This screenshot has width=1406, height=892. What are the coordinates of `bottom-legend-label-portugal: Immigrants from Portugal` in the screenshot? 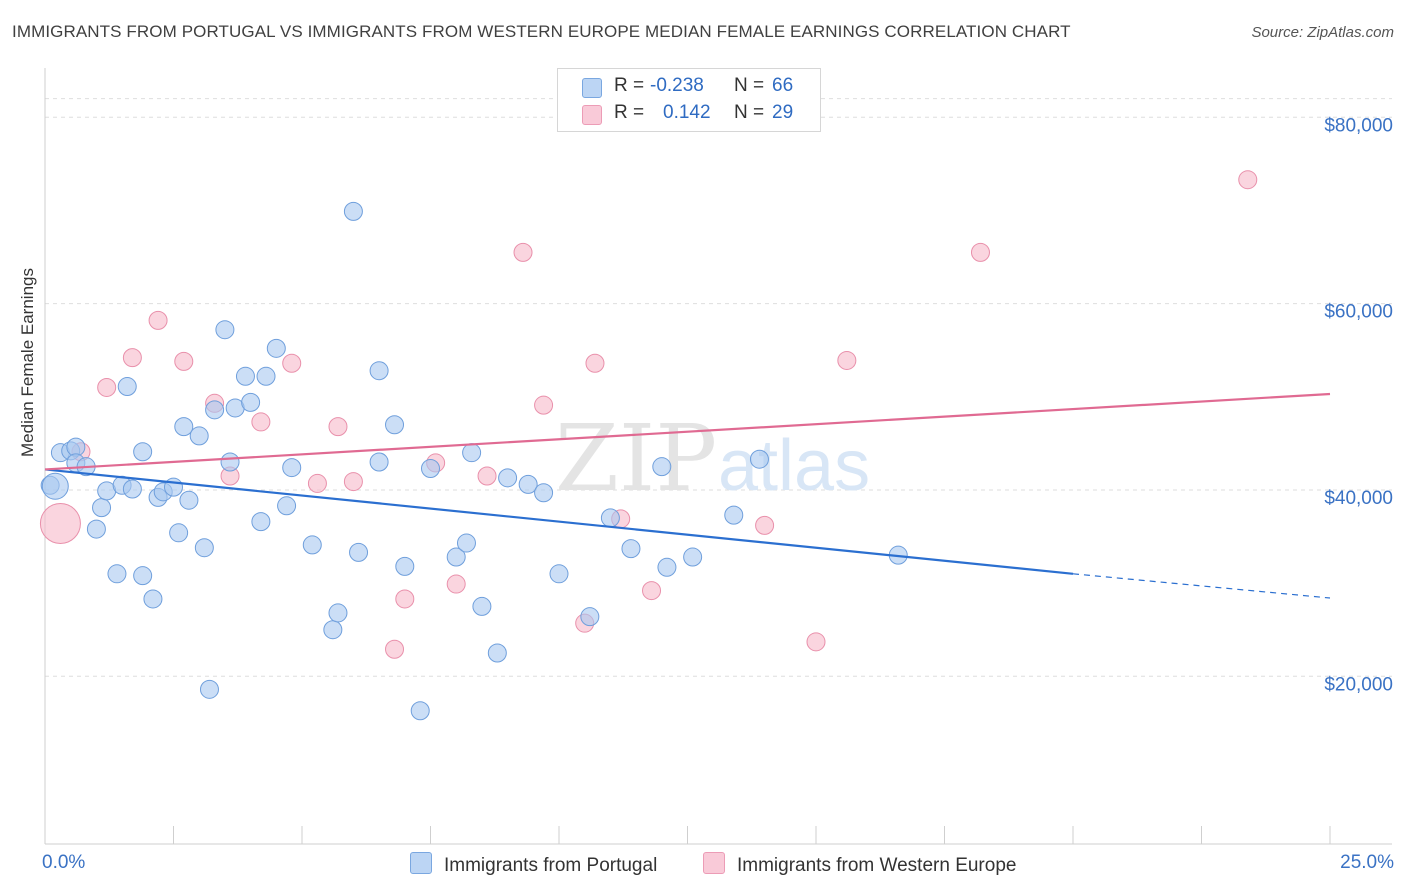 It's located at (551, 865).